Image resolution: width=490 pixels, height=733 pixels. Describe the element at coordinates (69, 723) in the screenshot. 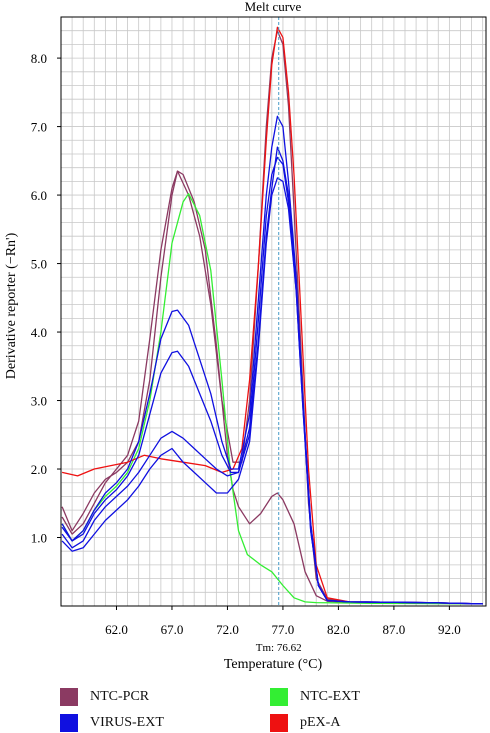

I see `legend-swatch-virus-ext` at that location.